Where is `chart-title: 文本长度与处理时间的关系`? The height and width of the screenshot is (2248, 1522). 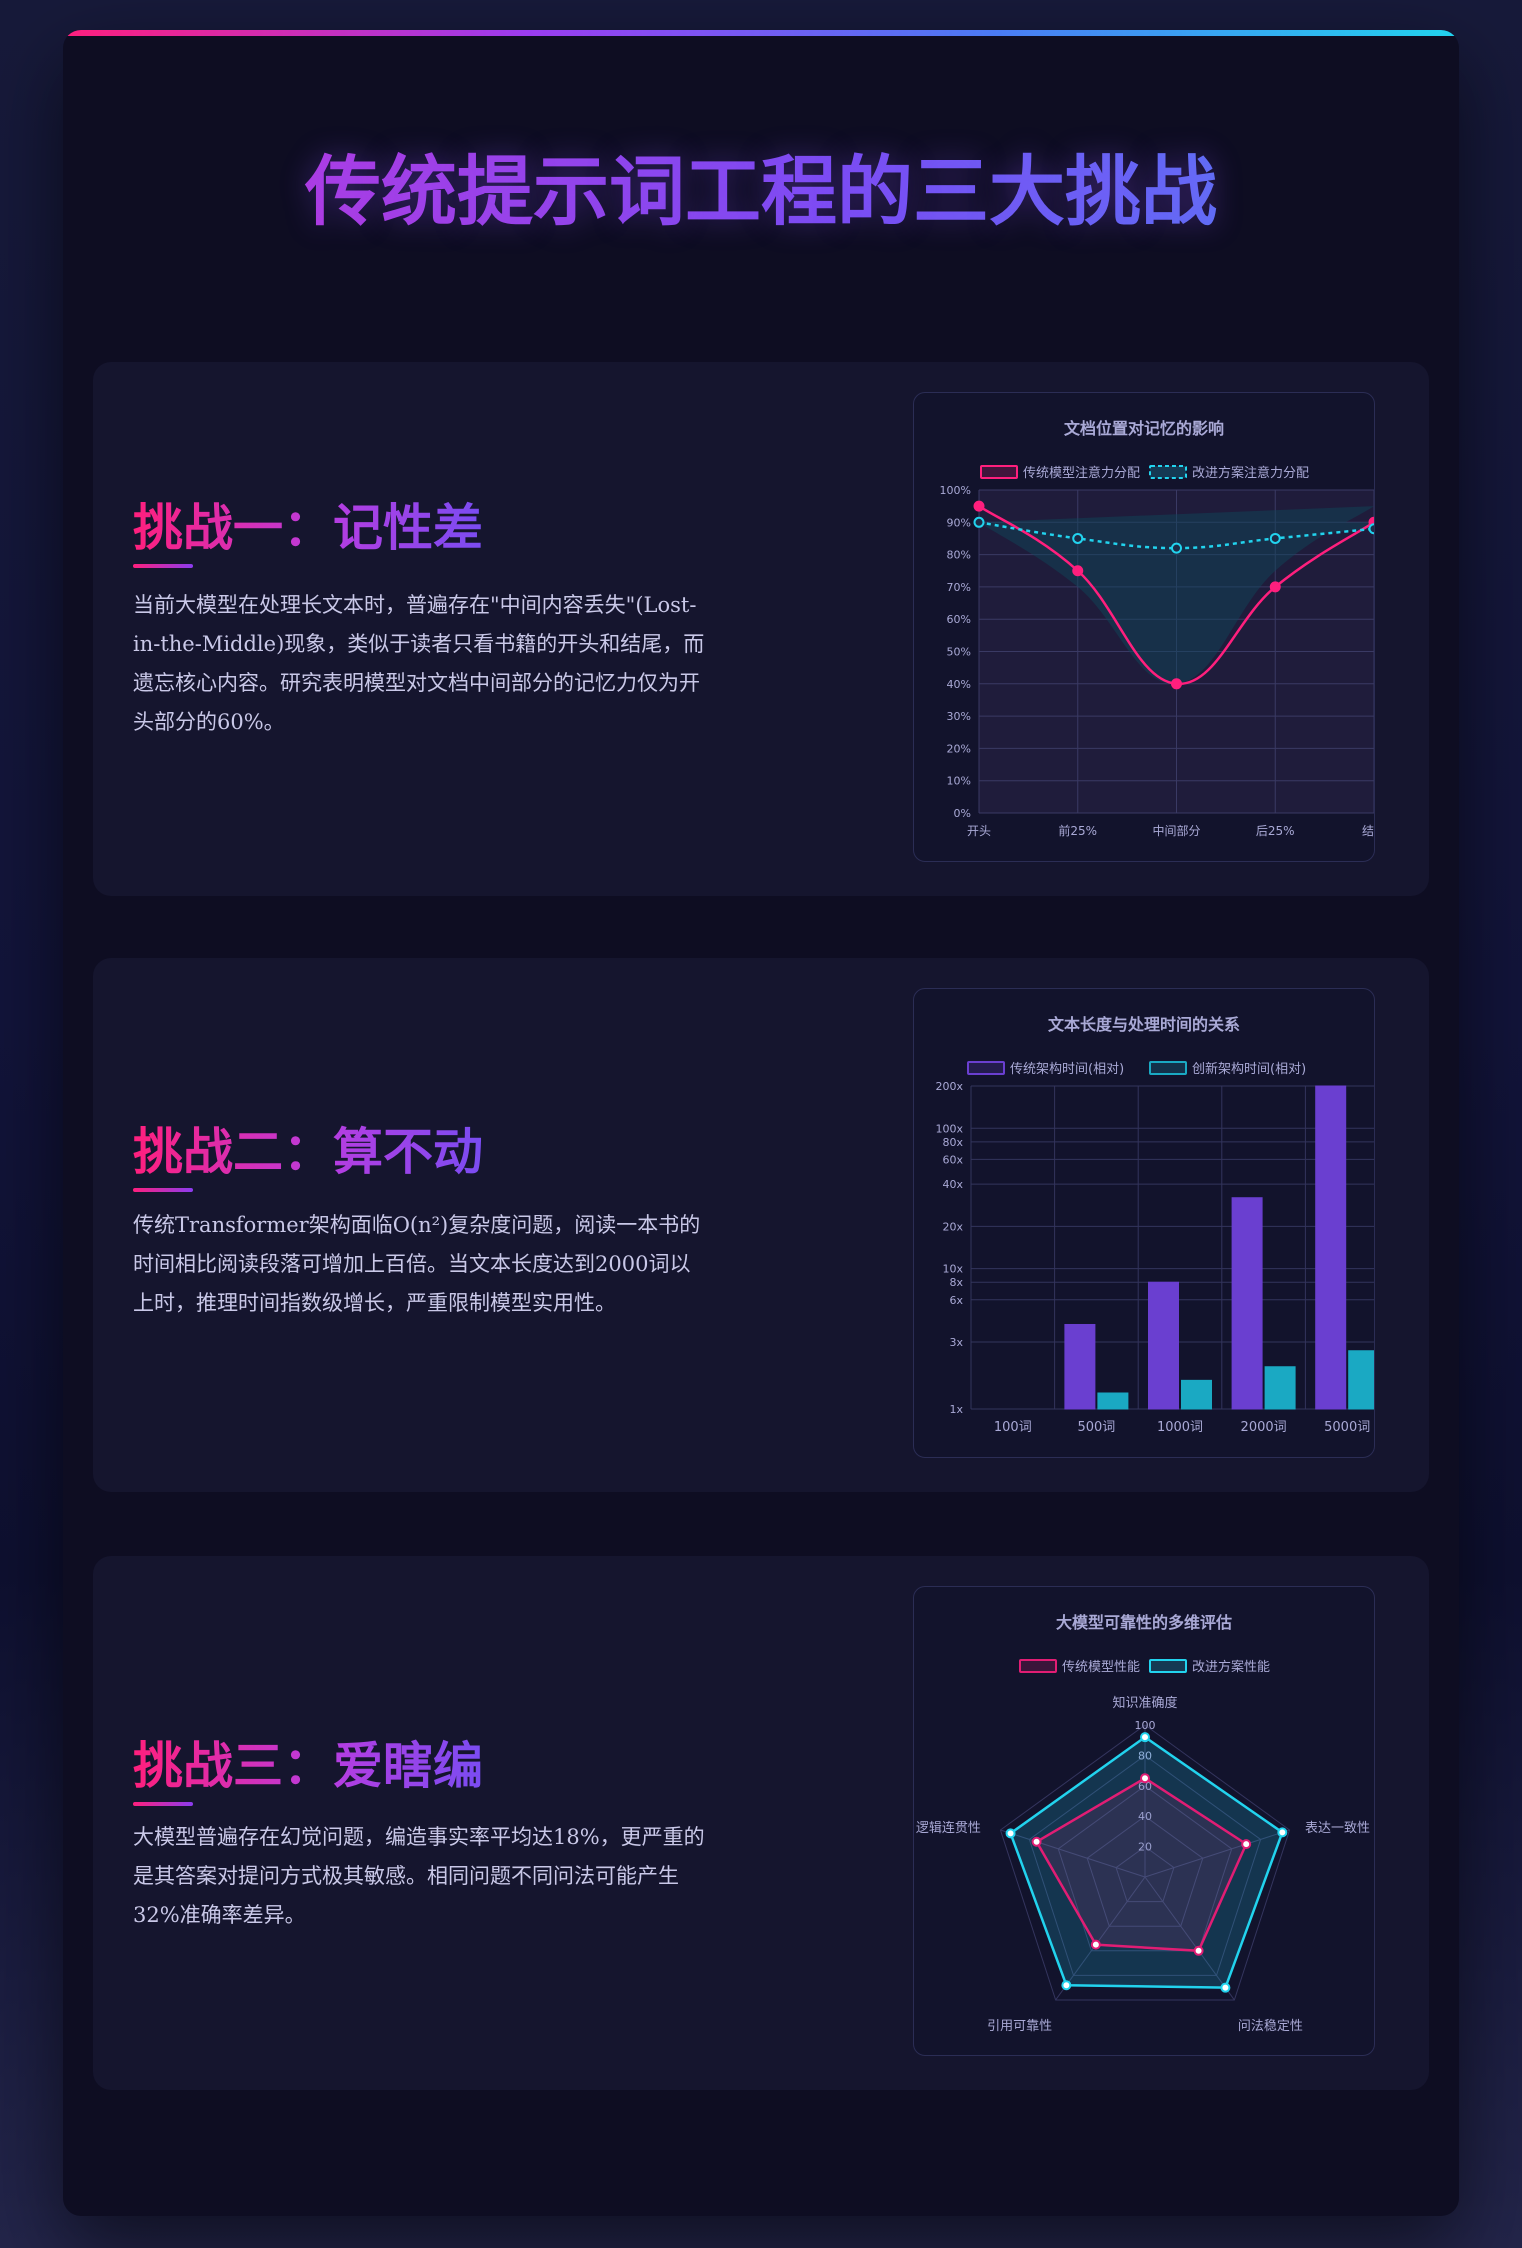 chart-title: 文本长度与处理时间的关系 is located at coordinates (1144, 1024).